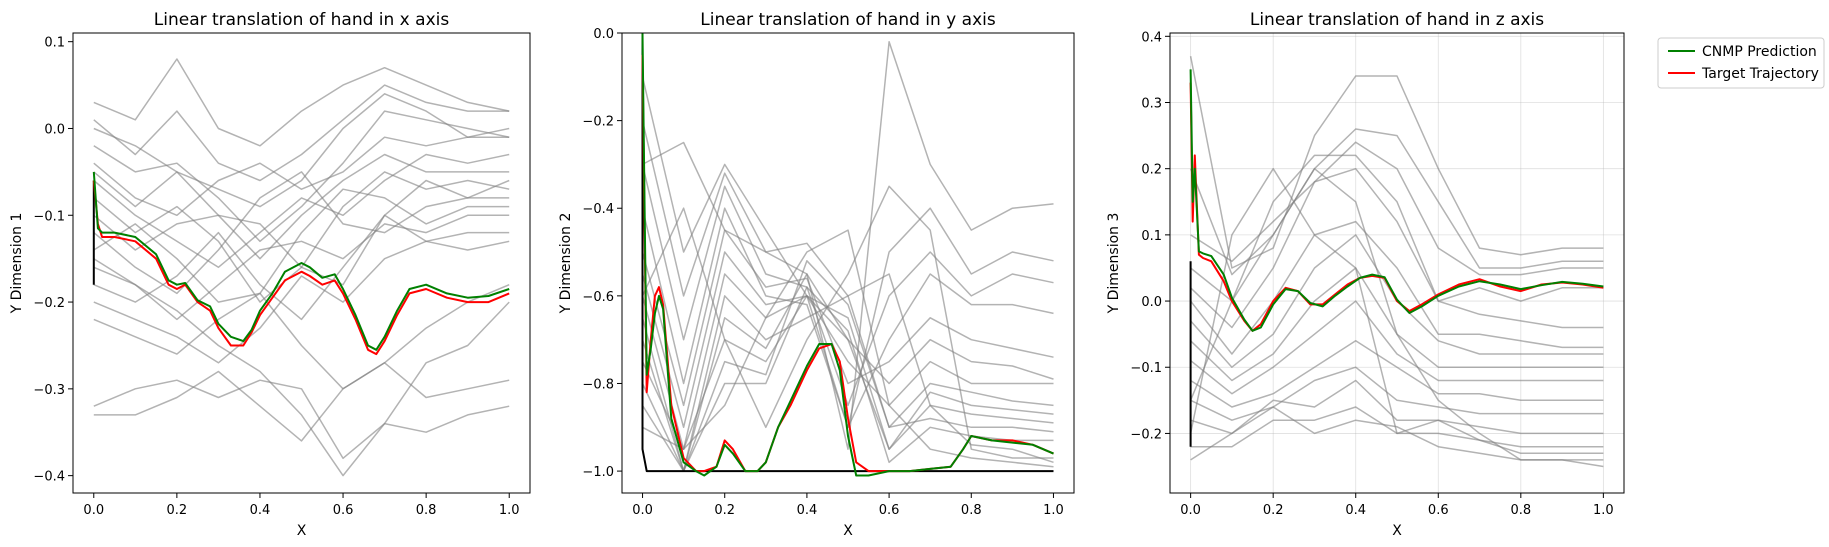  What do you see at coordinates (1151, 103) in the screenshot?
I see `y-tick-label-5: 0.3` at bounding box center [1151, 103].